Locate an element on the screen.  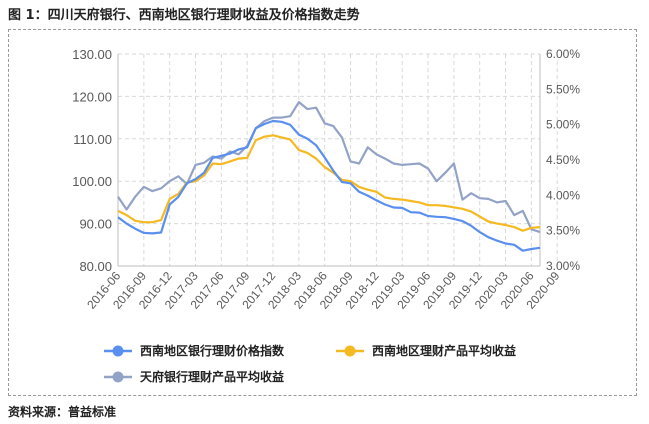
left-axis-tick-labels: 80.00 90.00 100.00 110.00 120.00 130.00 is located at coordinates (92, 160).